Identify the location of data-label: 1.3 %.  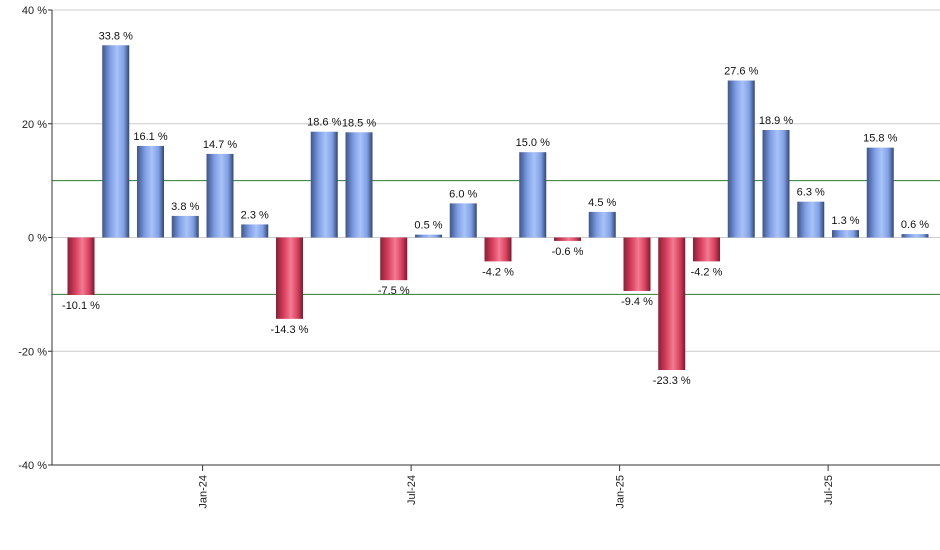
(845, 221).